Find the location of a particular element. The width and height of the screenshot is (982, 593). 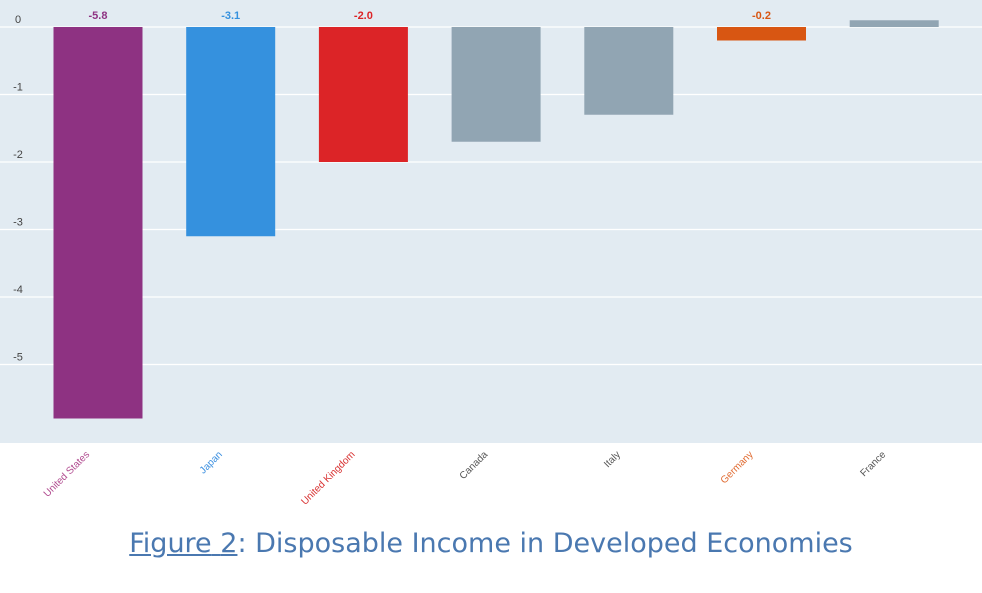

x-tick-label: Italy is located at coordinates (612, 459).